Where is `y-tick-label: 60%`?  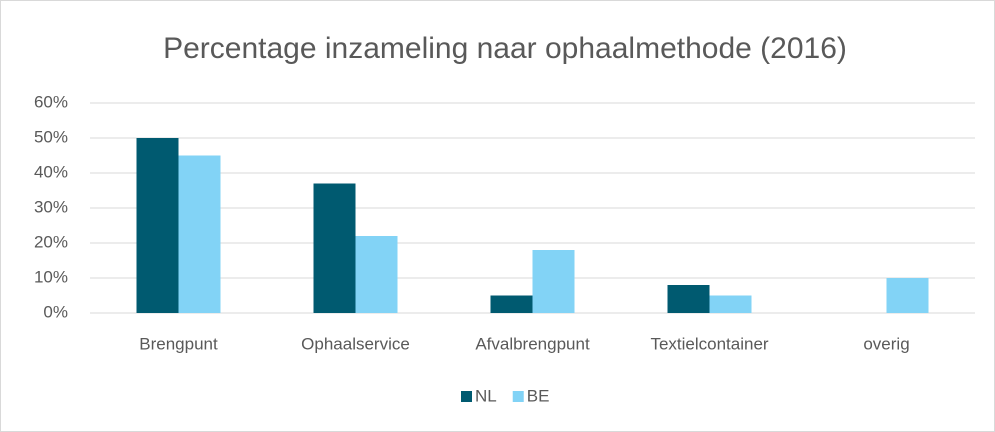
y-tick-label: 60% is located at coordinates (51, 101).